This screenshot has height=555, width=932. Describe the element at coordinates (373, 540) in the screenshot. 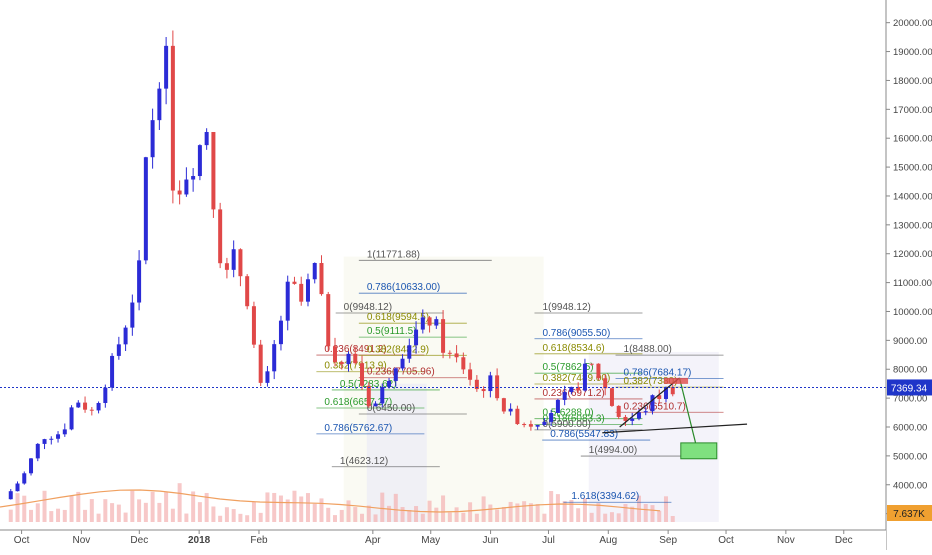

I see `x-tick-label: Apr` at that location.